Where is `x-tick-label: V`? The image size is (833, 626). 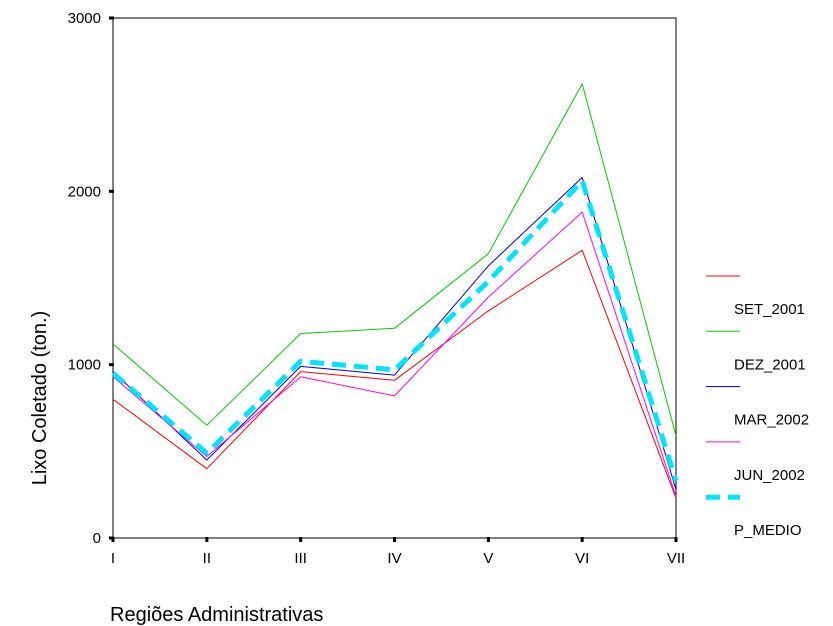 x-tick-label: V is located at coordinates (488, 558).